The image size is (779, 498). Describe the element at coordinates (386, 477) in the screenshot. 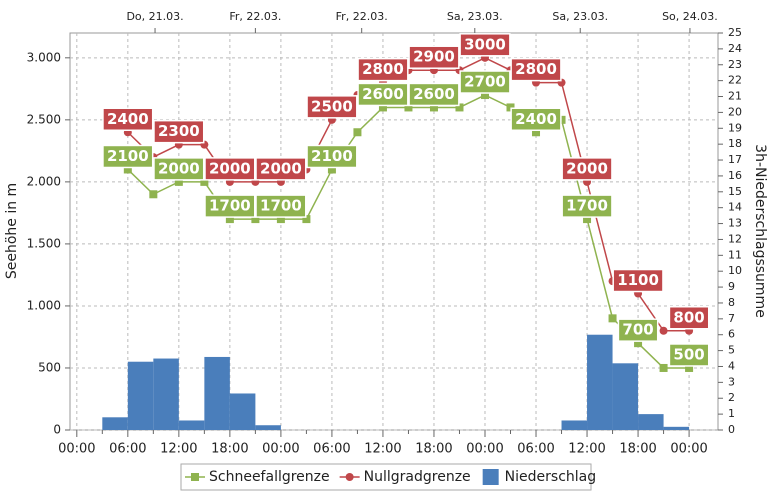

I see `legend` at that location.